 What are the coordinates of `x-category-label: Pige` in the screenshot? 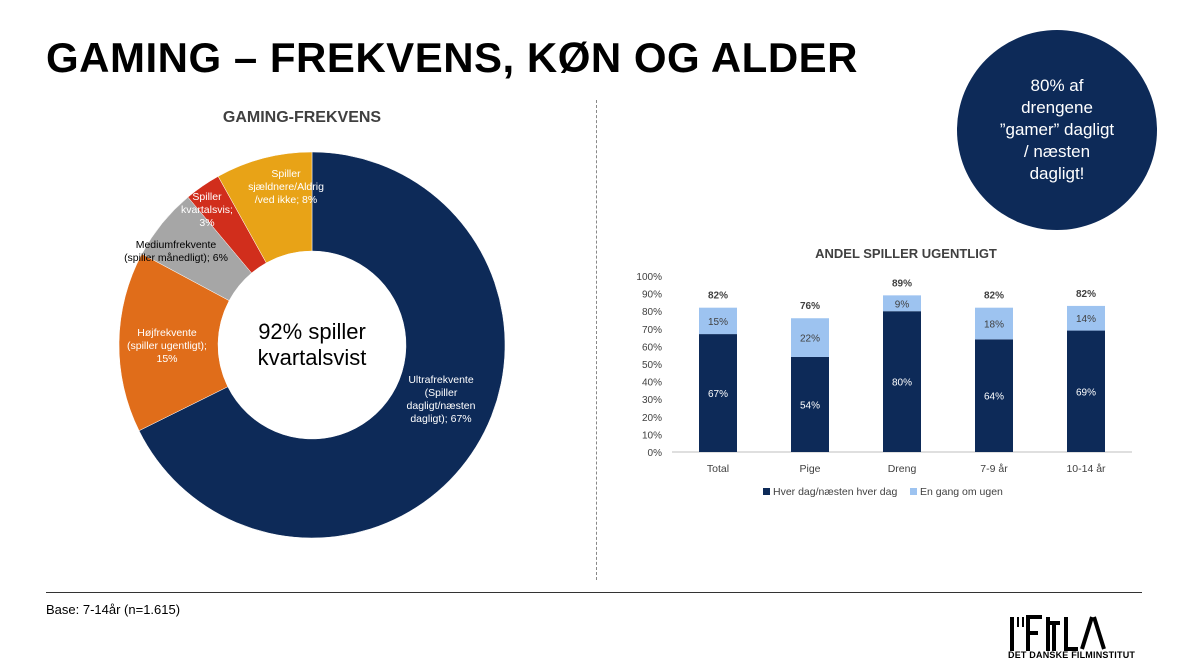 It's located at (809, 469).